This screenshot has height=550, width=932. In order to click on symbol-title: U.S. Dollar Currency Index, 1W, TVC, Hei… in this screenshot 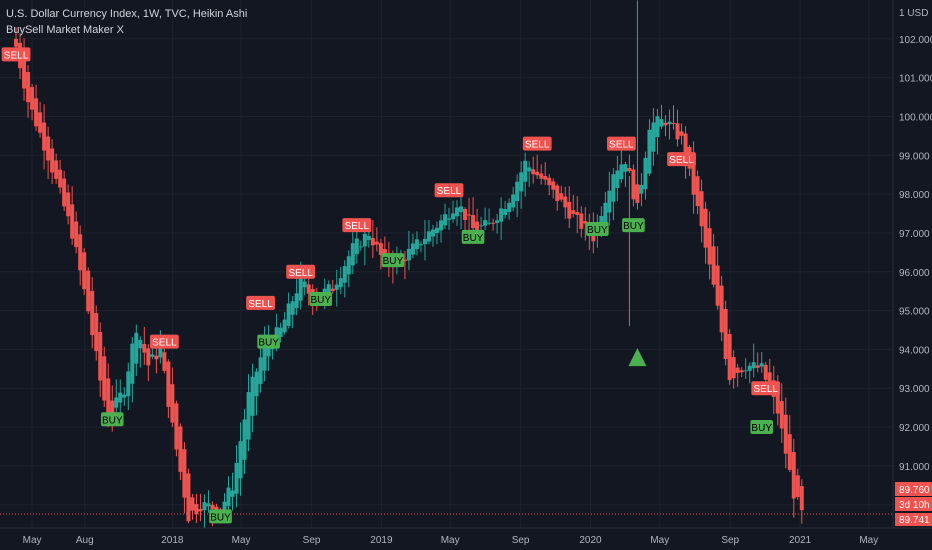, I will do `click(127, 14)`.